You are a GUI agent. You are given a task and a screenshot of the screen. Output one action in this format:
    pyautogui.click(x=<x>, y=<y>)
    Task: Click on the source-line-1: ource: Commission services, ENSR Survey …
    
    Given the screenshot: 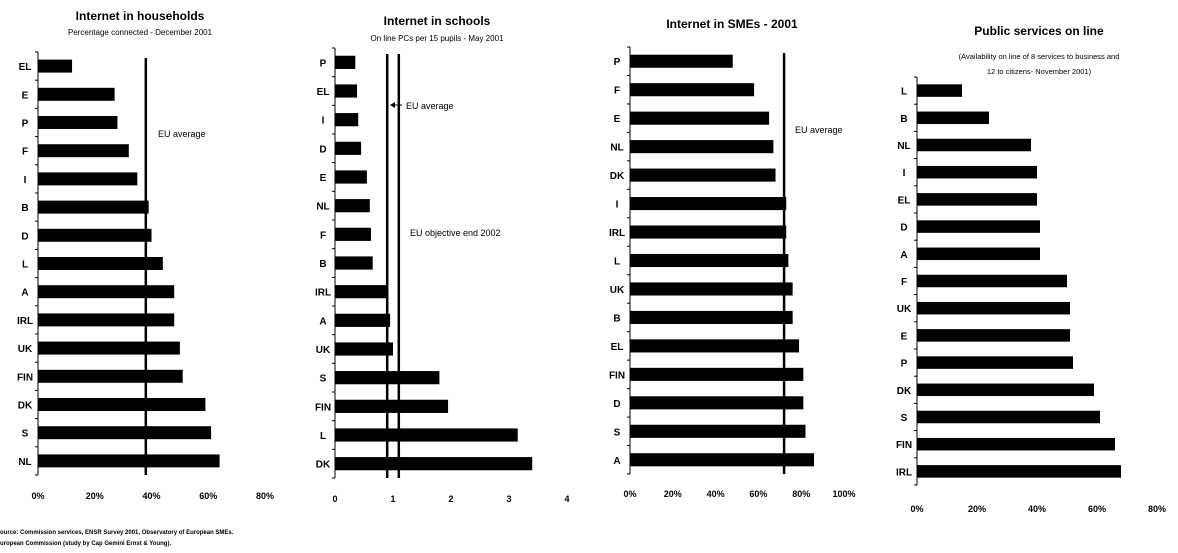 What is the action you would take?
    pyautogui.click(x=117, y=533)
    